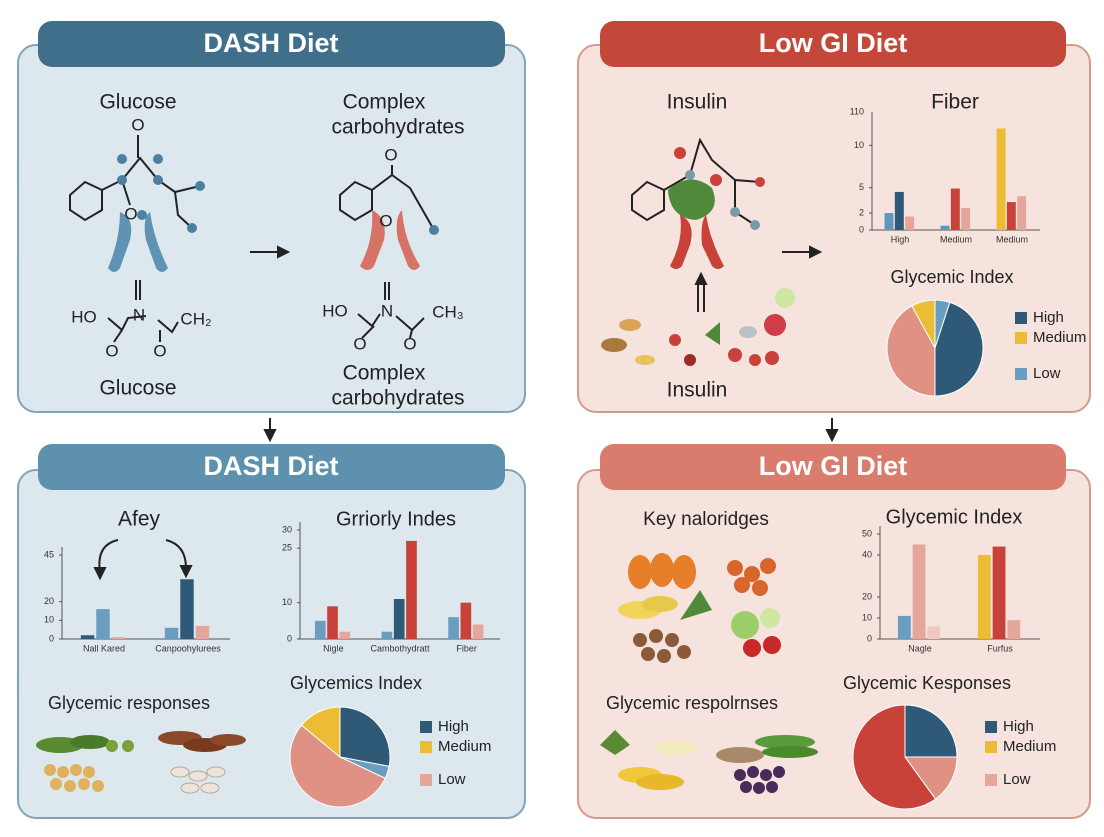  Describe the element at coordinates (104, 648) in the screenshot. I see `x-tick-label: Nall Kared` at that location.